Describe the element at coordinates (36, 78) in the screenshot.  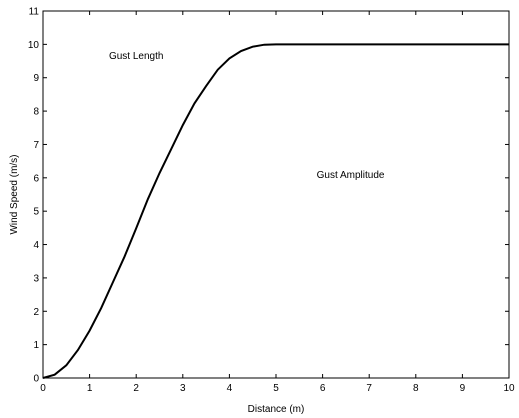
I see `y-tick-label: 9` at that location.